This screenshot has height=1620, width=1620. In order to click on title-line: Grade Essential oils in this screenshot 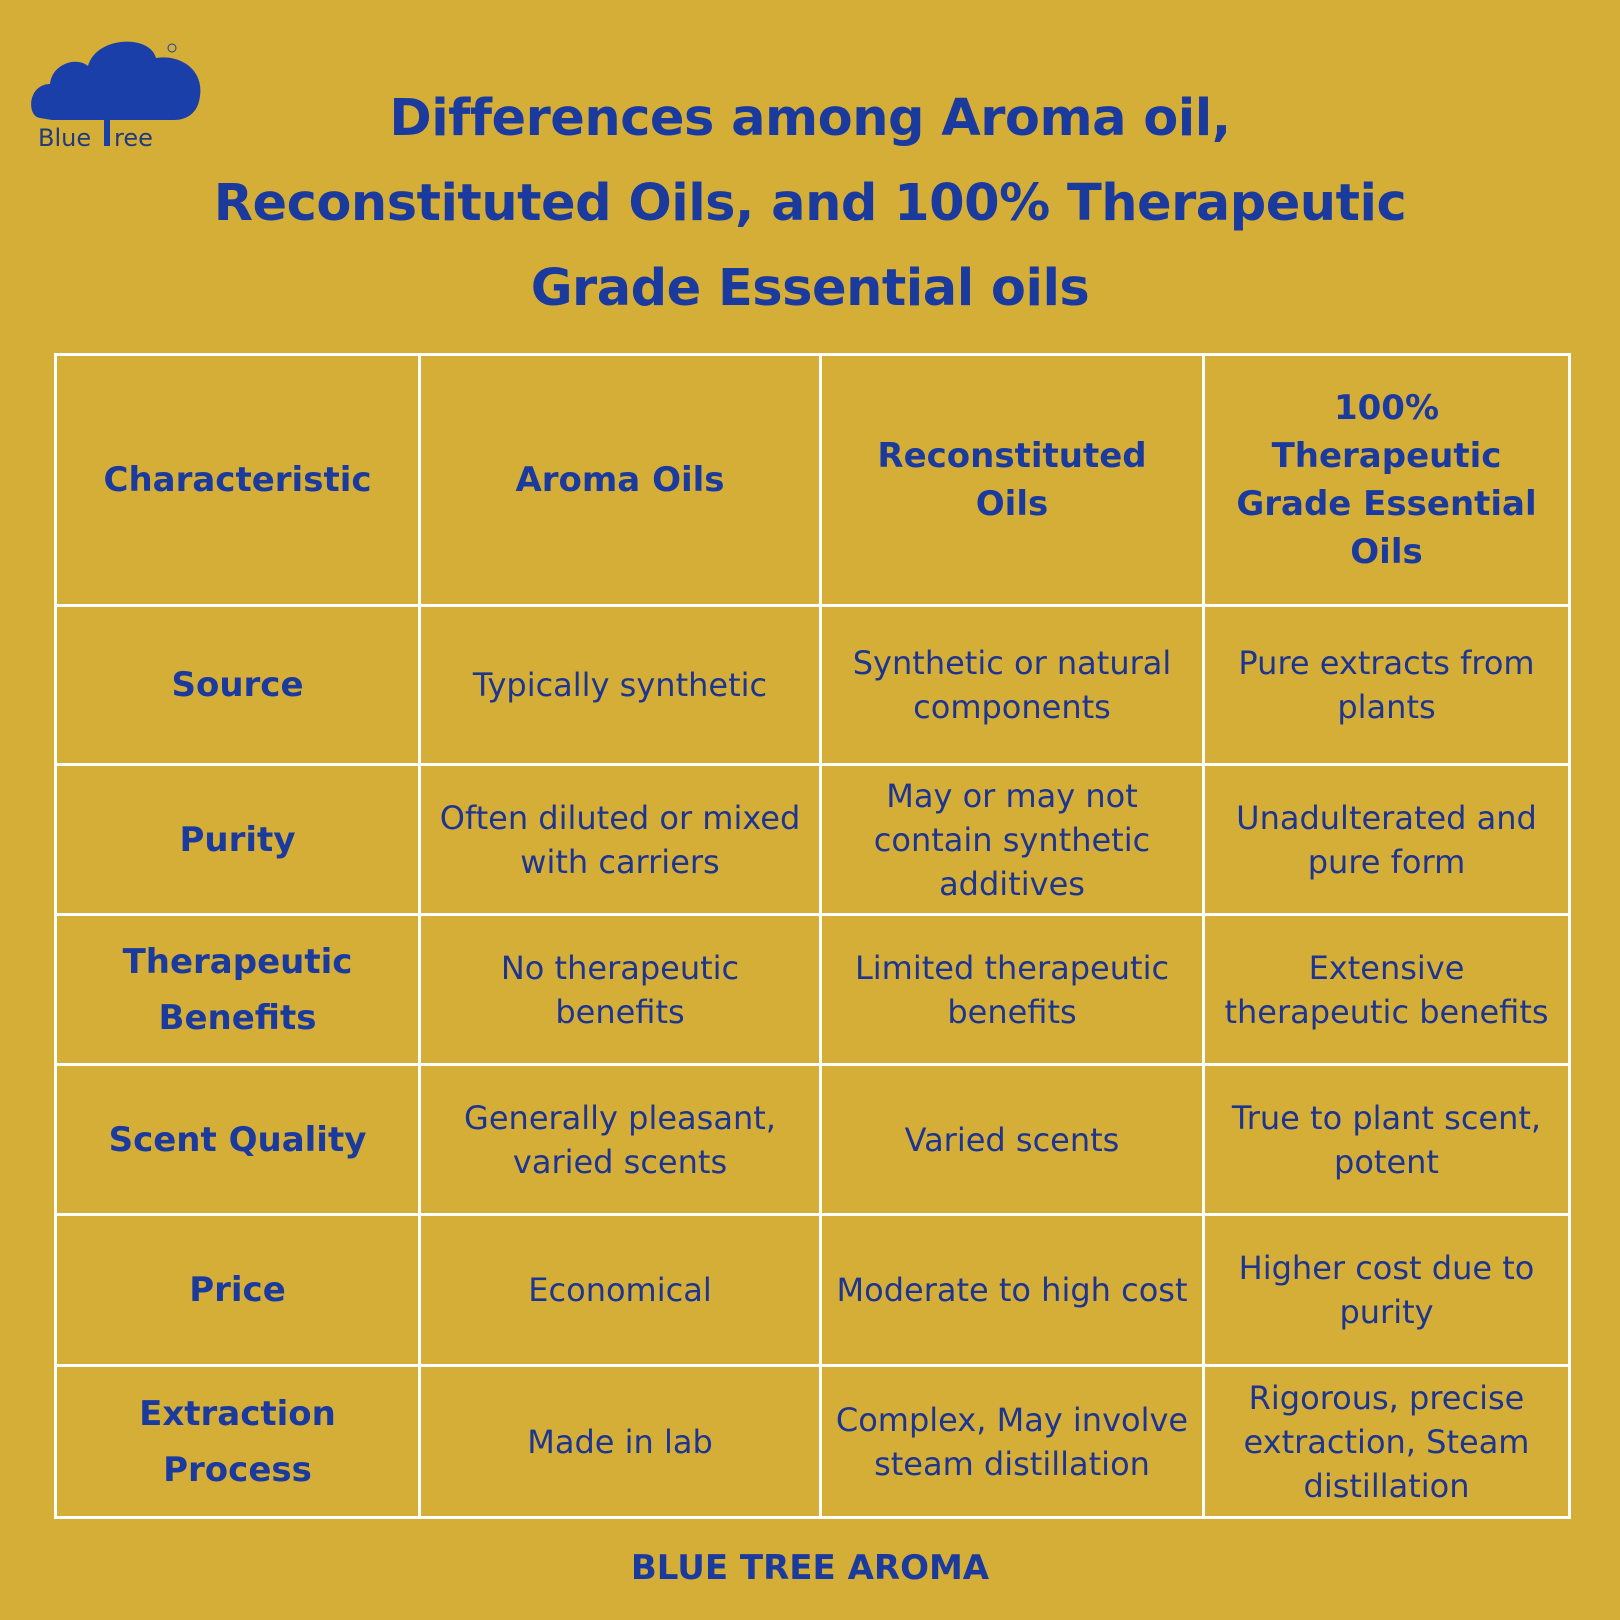, I will do `click(810, 288)`.